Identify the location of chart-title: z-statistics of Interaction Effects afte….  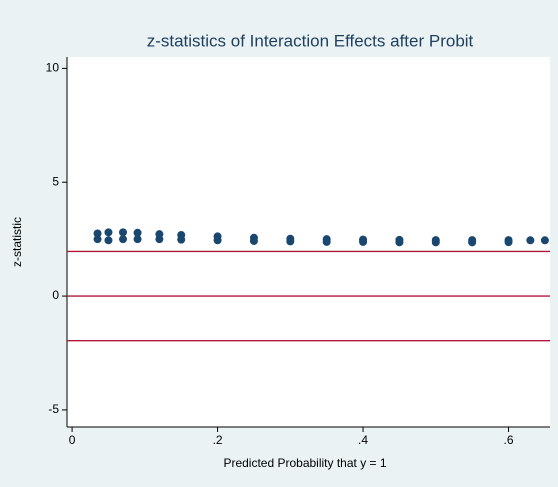
(310, 40).